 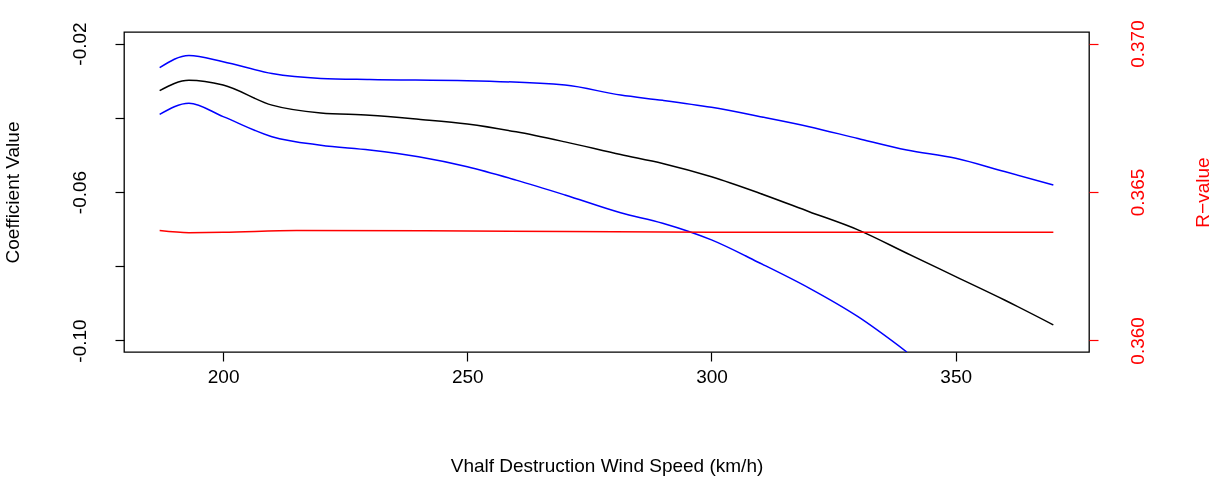 What do you see at coordinates (712, 376) in the screenshot?
I see `x-tick-label: 300` at bounding box center [712, 376].